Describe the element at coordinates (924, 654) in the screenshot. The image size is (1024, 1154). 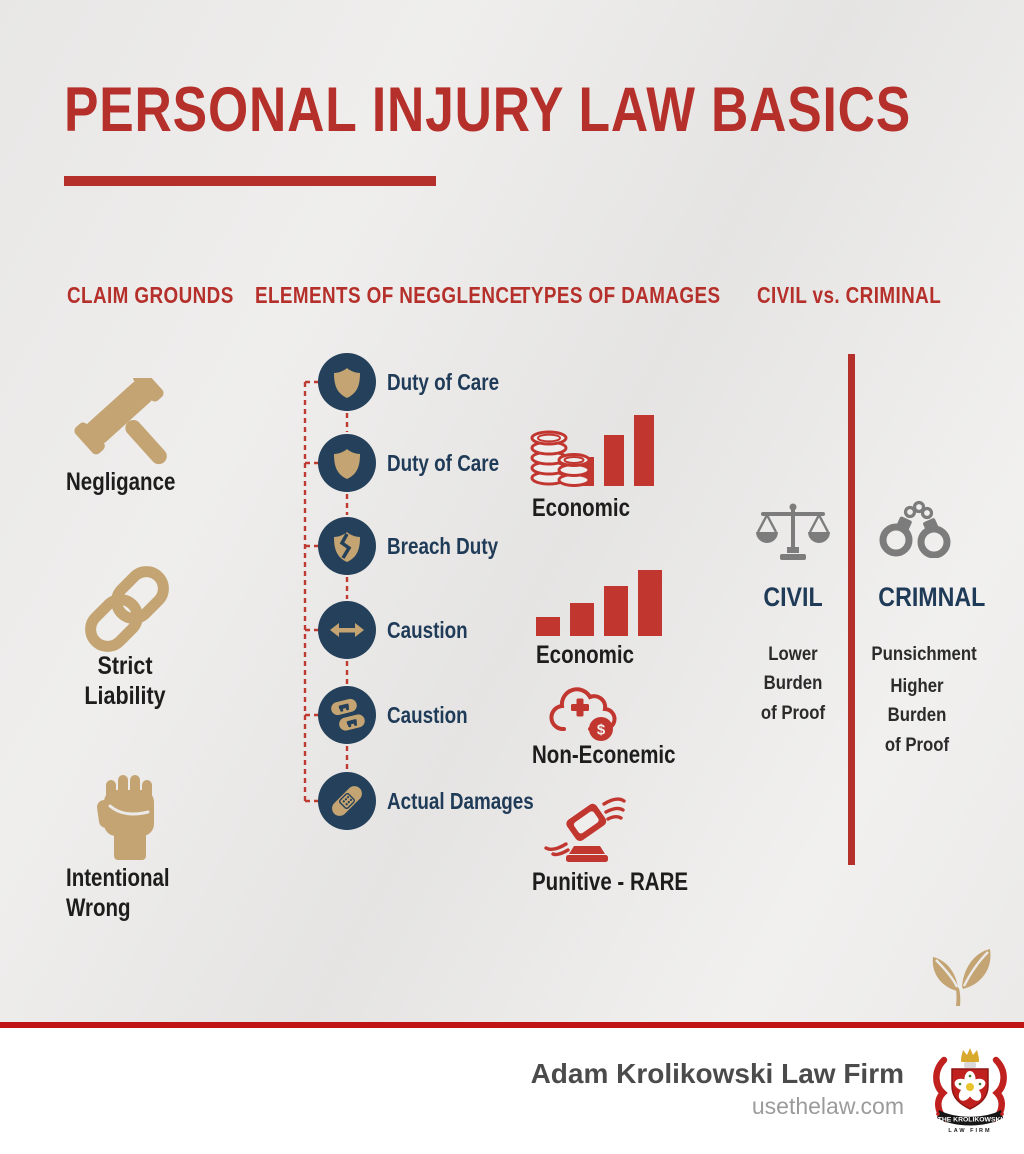
I see `criminal-line1: Punsichment` at that location.